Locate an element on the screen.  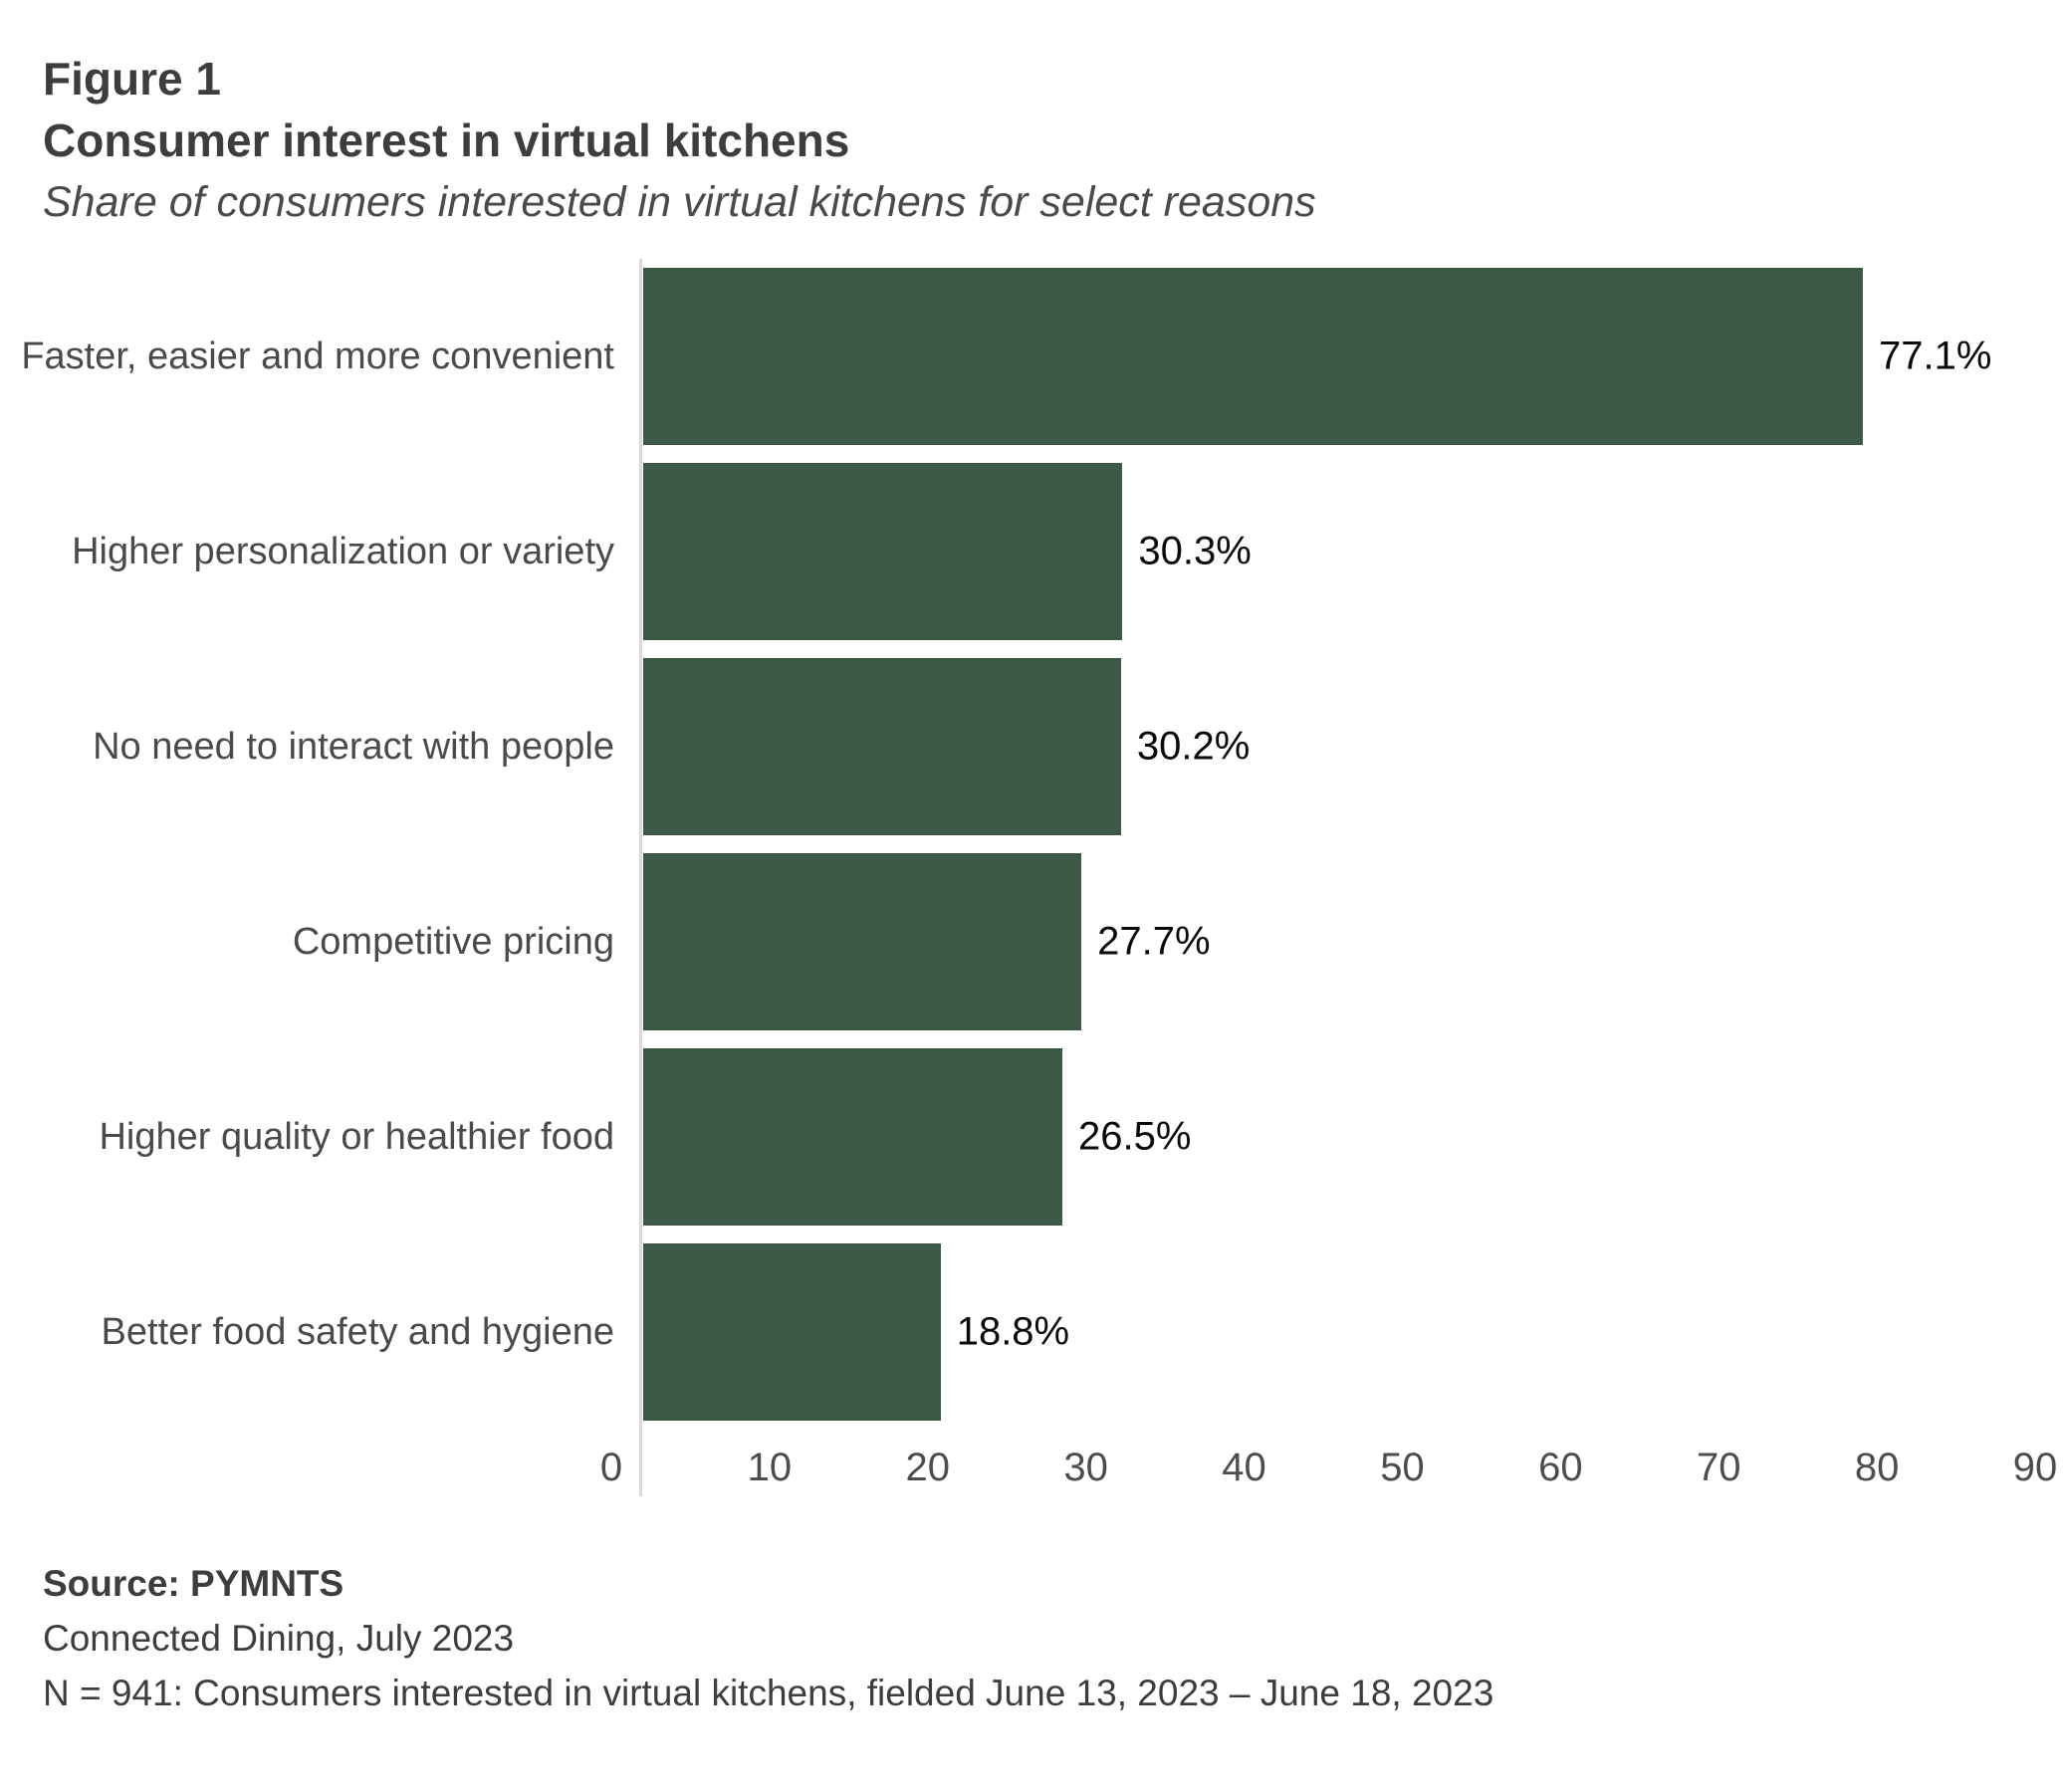
source-name: Source: PYMNTS is located at coordinates (193, 1583).